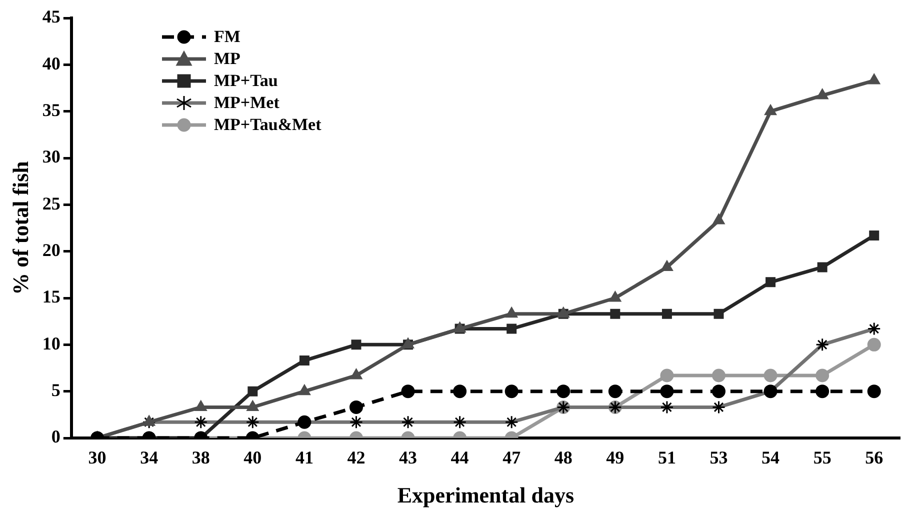  I want to click on x-tick-label: 54, so click(771, 457).